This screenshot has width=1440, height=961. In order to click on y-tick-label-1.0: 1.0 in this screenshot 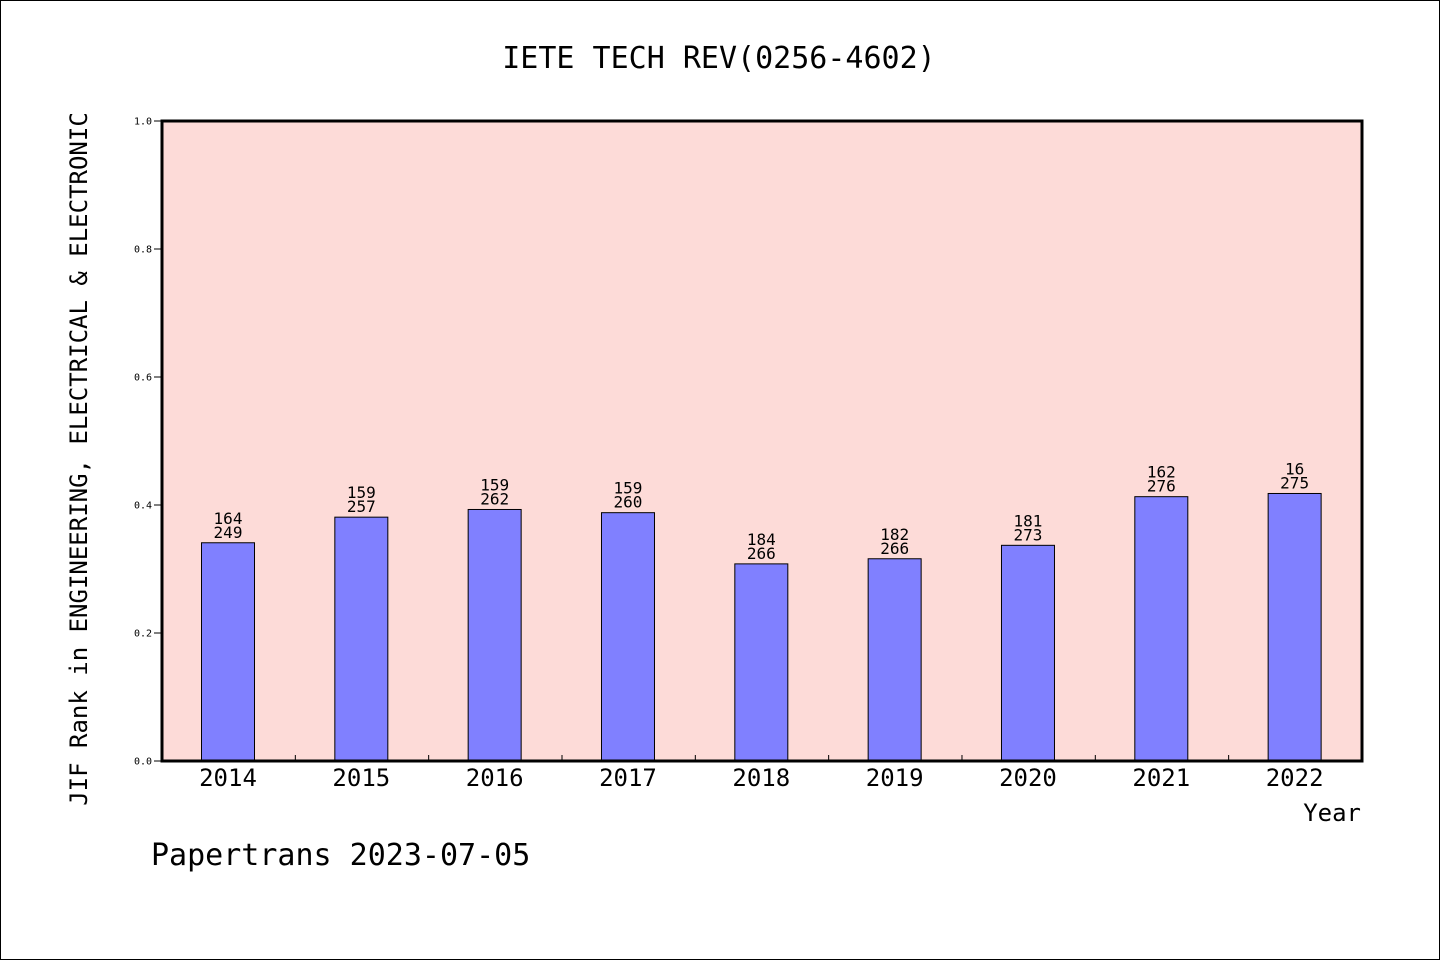, I will do `click(143, 122)`.